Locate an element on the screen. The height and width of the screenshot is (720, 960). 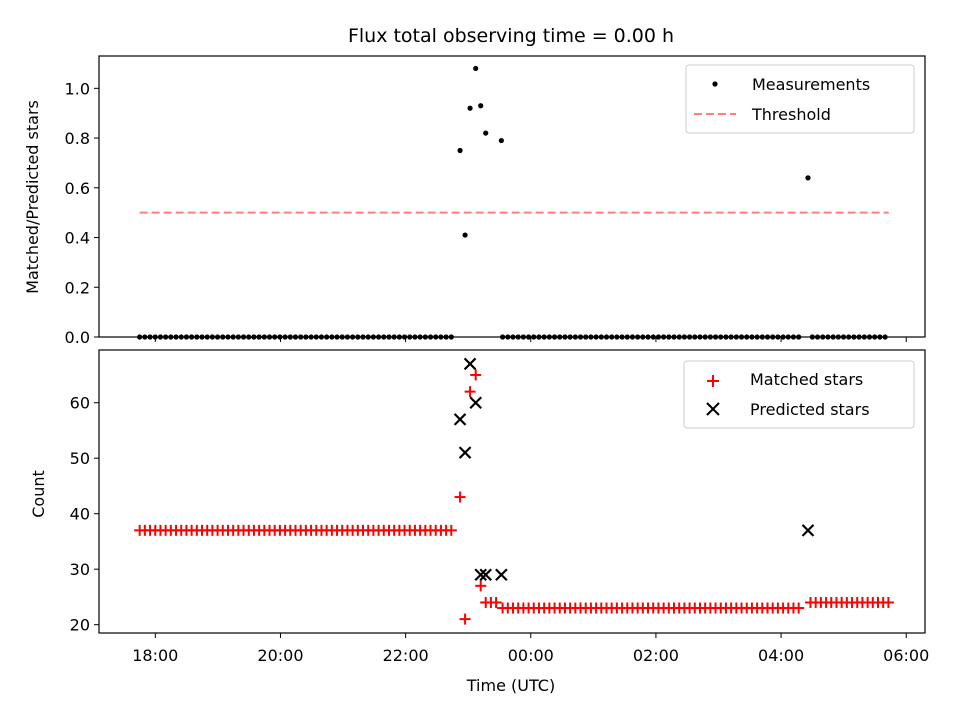
bottom-y-axis-label: Count is located at coordinates (38, 494).